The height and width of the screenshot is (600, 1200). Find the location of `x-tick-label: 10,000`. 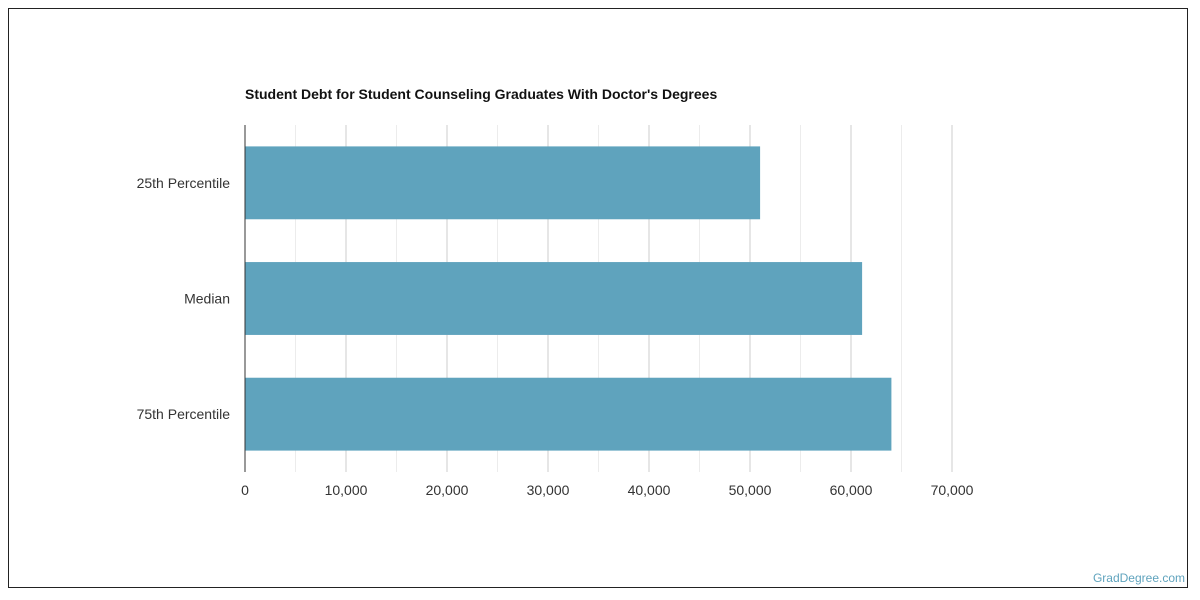

x-tick-label: 10,000 is located at coordinates (346, 490).